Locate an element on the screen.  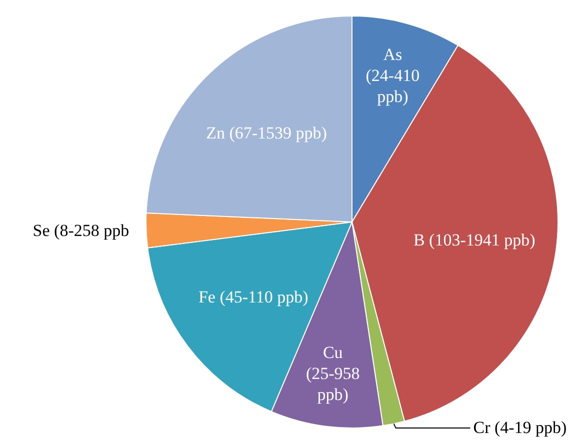
slice-label: Cr (4-19 ppb) is located at coordinates (520, 427).